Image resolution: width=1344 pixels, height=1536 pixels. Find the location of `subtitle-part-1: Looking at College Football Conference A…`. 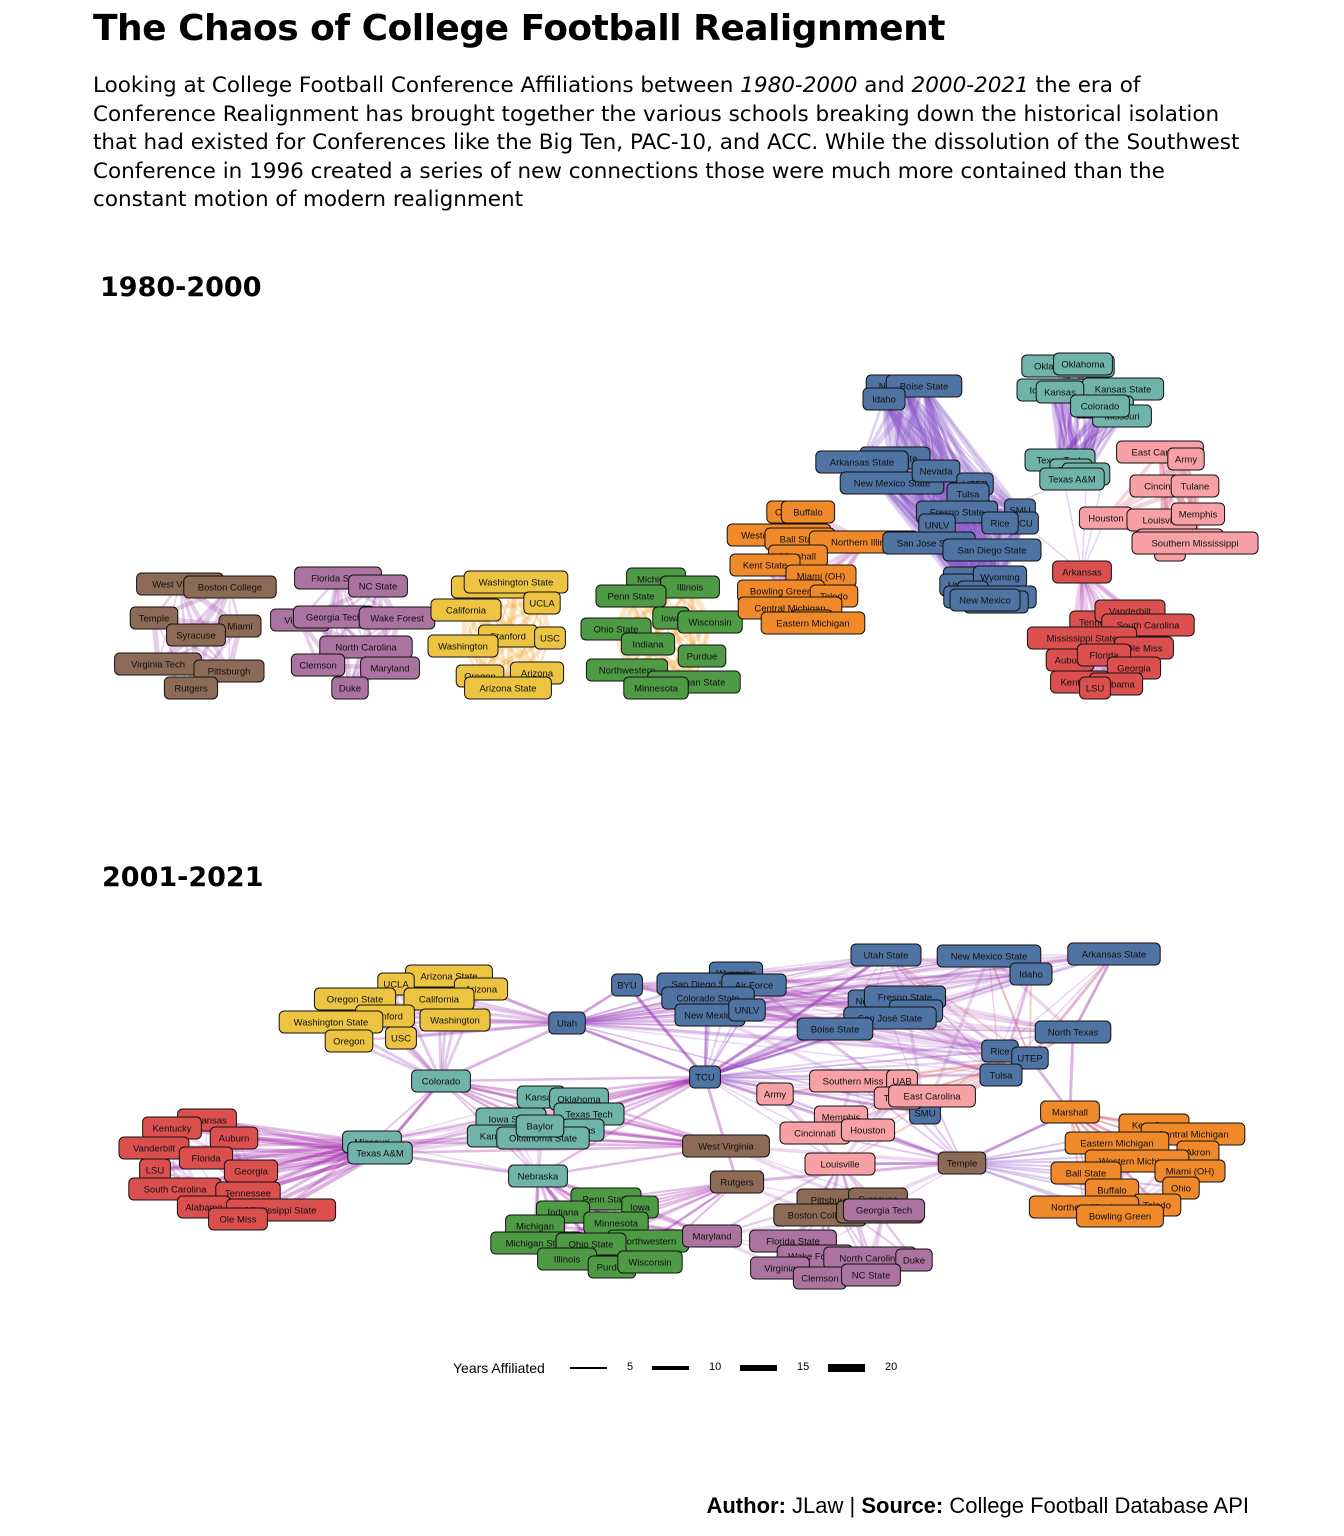

subtitle-part-1: Looking at College Football Conference A… is located at coordinates (417, 85).